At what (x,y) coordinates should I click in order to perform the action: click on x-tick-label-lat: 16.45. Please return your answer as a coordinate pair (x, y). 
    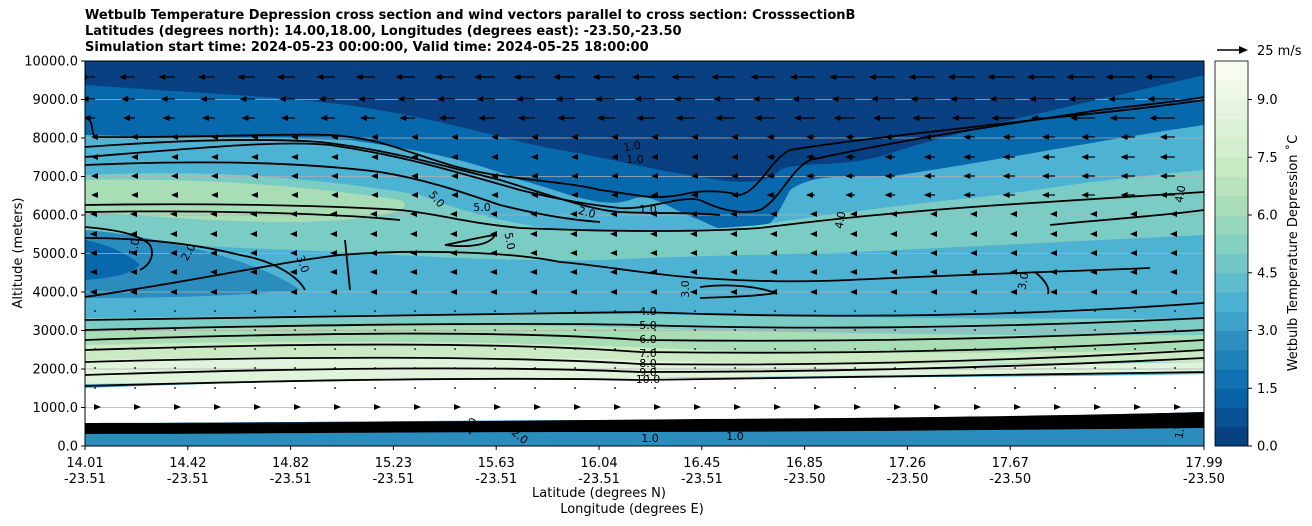
    Looking at the image, I should click on (701, 463).